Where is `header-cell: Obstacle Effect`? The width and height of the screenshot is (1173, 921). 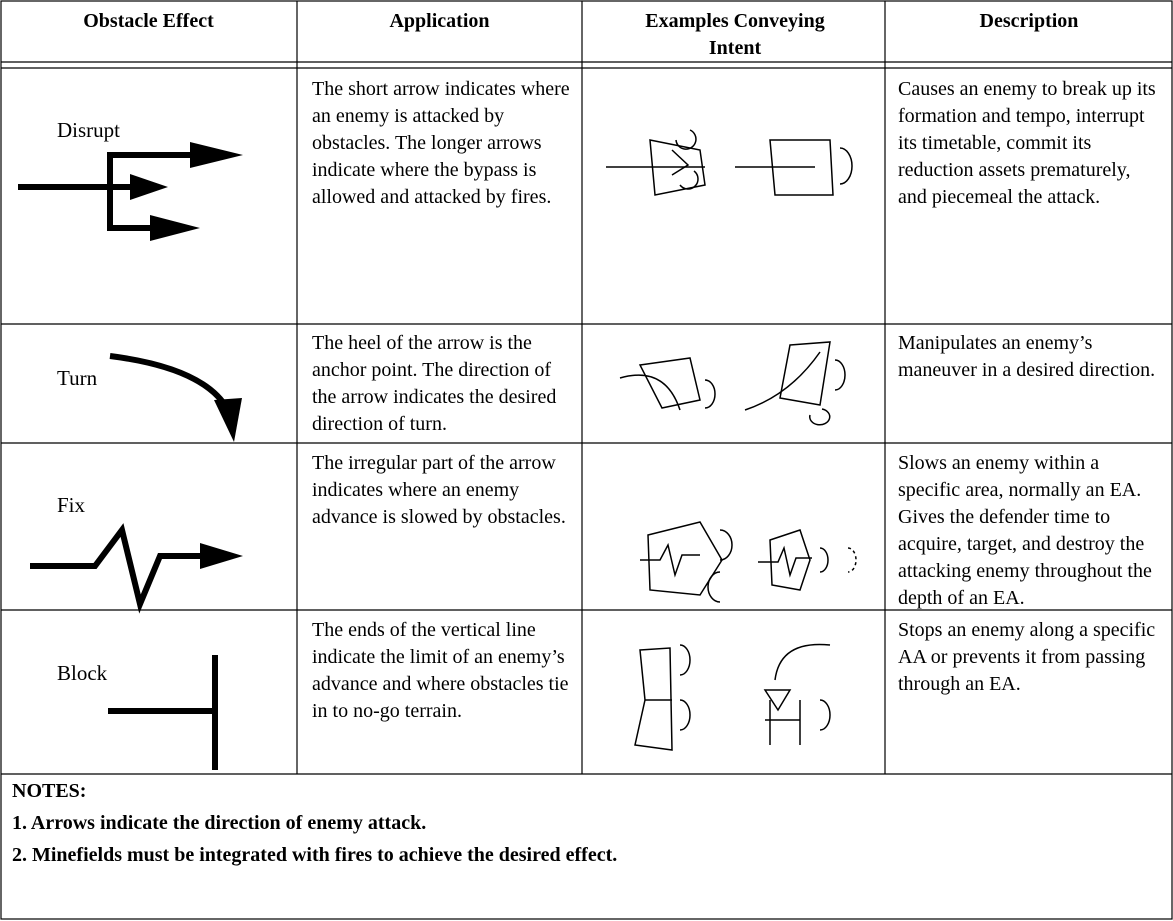
header-cell: Obstacle Effect is located at coordinates (148, 21).